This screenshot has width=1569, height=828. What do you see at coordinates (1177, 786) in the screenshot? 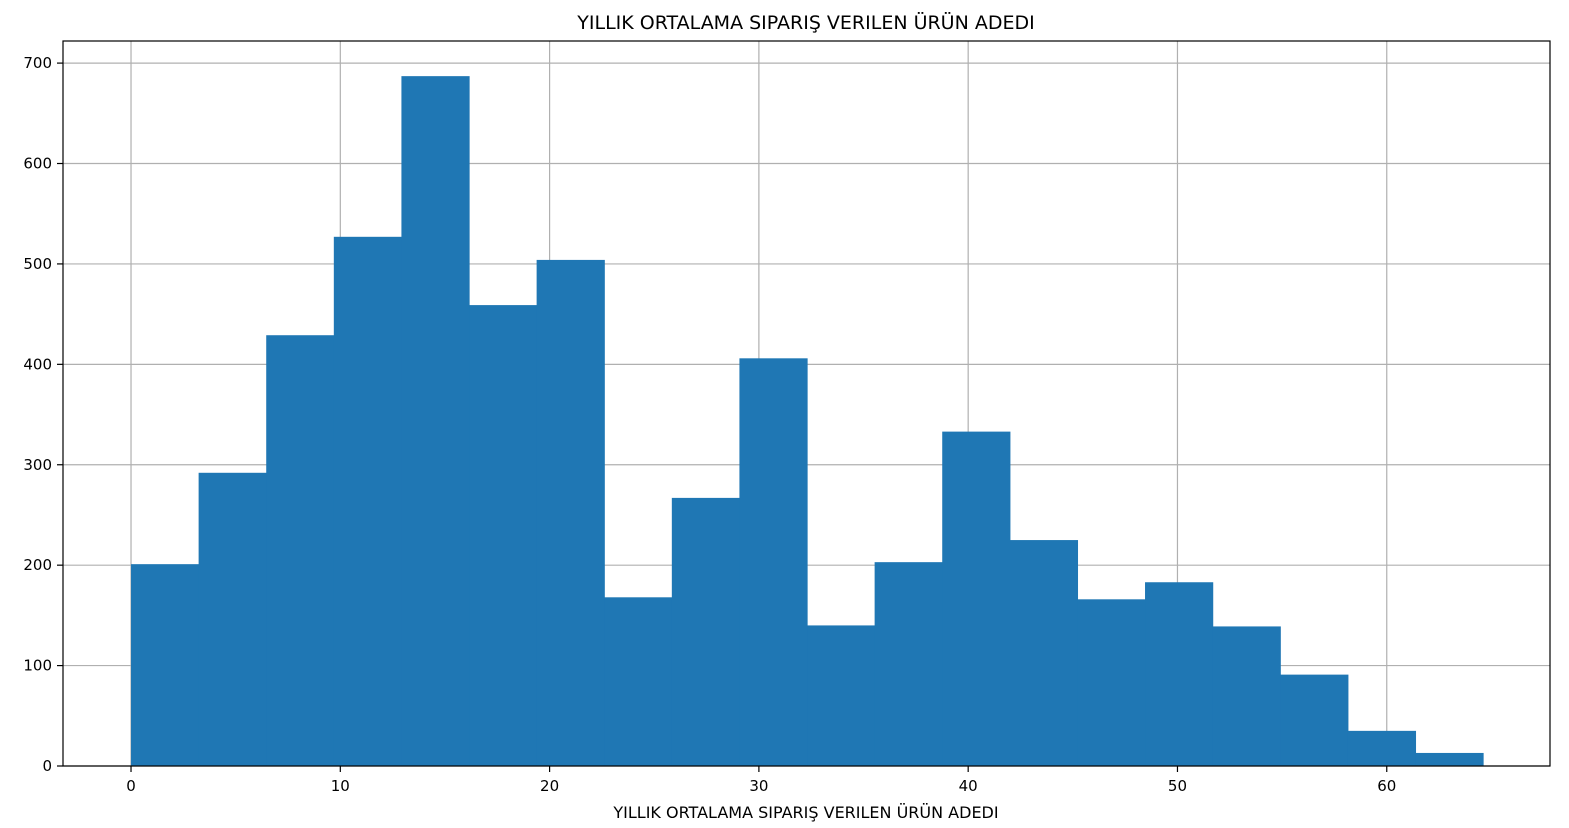
I see `x-tick-label-5: 50` at bounding box center [1177, 786].